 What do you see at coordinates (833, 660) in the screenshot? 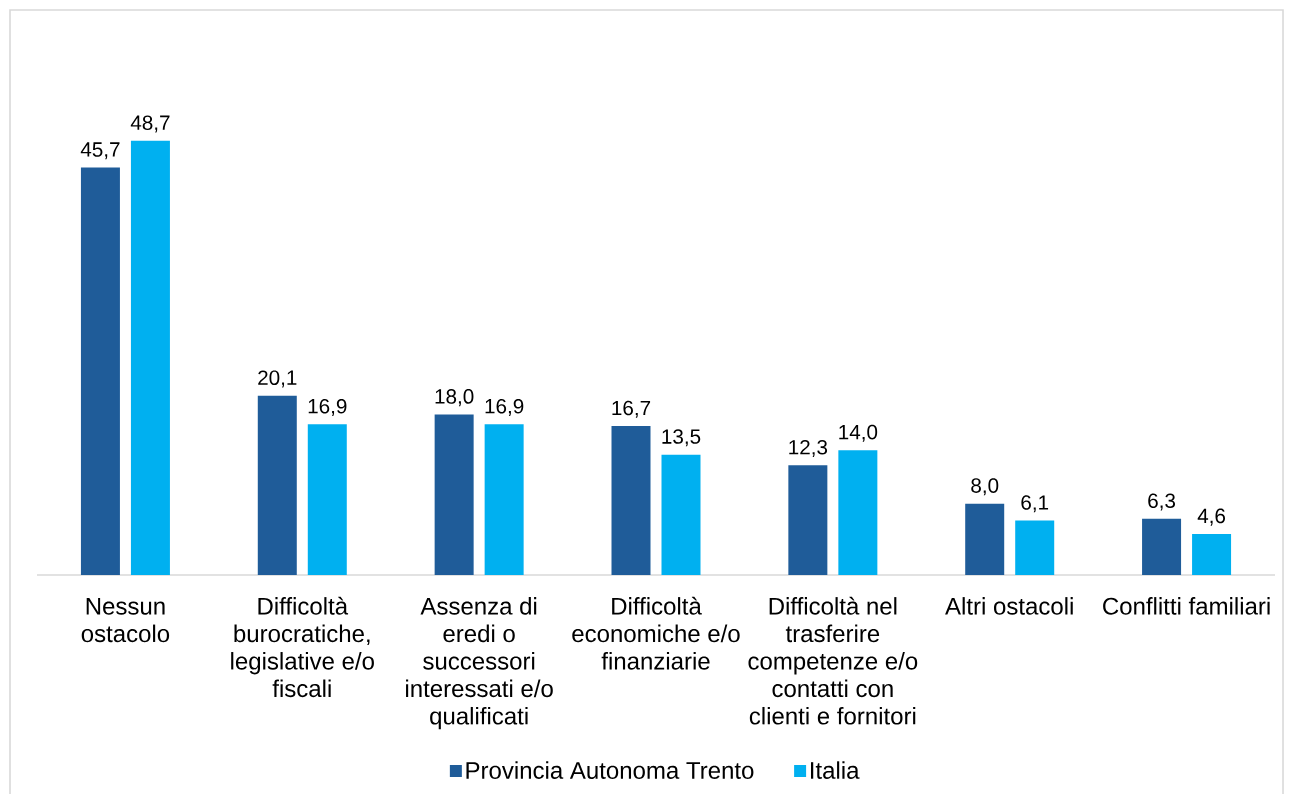
I see `x-tick-label: Difficoltà nel trasferire competenze e/o contatti con clienti e fornitori` at bounding box center [833, 660].